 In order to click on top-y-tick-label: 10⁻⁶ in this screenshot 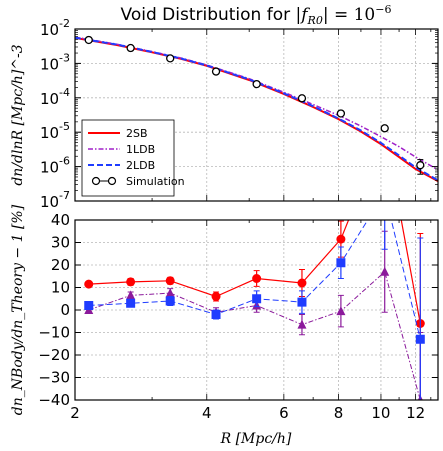, I will do `click(55, 166)`.